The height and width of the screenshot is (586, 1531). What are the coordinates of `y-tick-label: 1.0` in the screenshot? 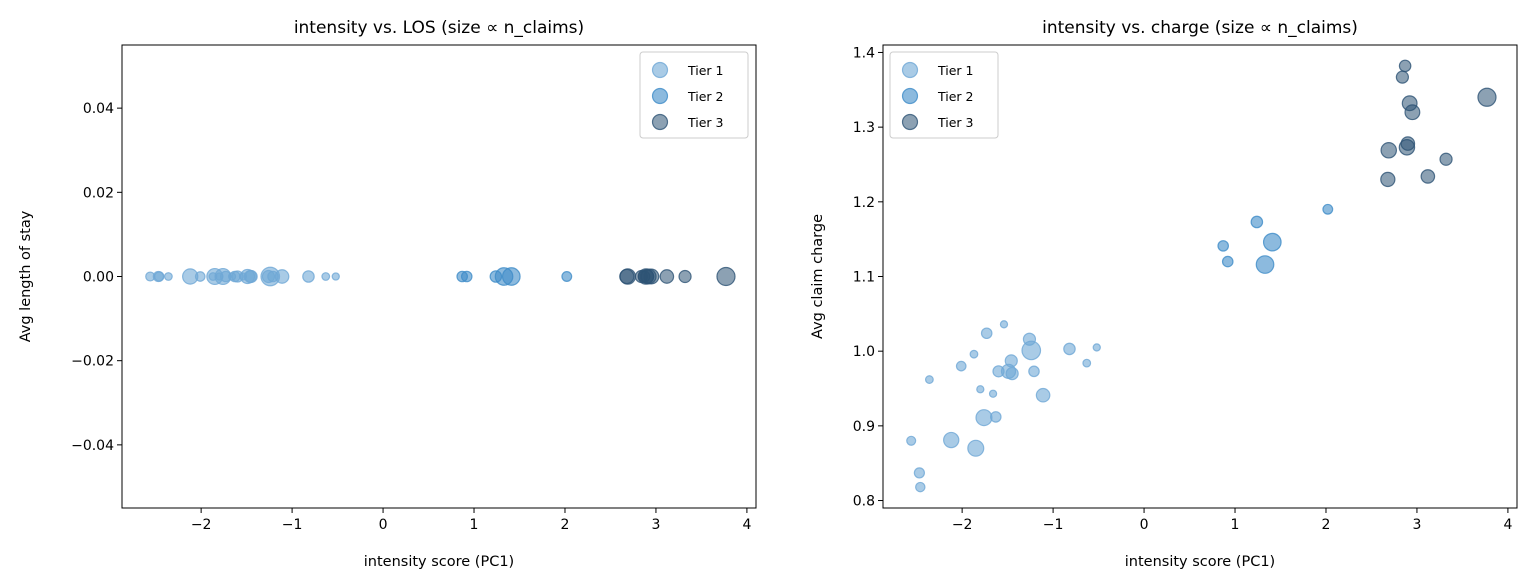 It's located at (864, 352).